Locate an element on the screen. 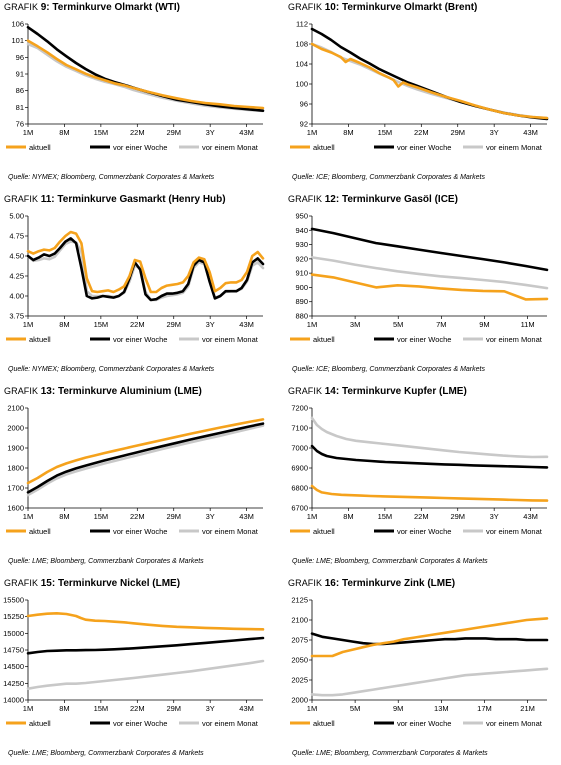 Image resolution: width=561 pixels, height=765 pixels. y-tick-label: 14750 is located at coordinates (13, 650).